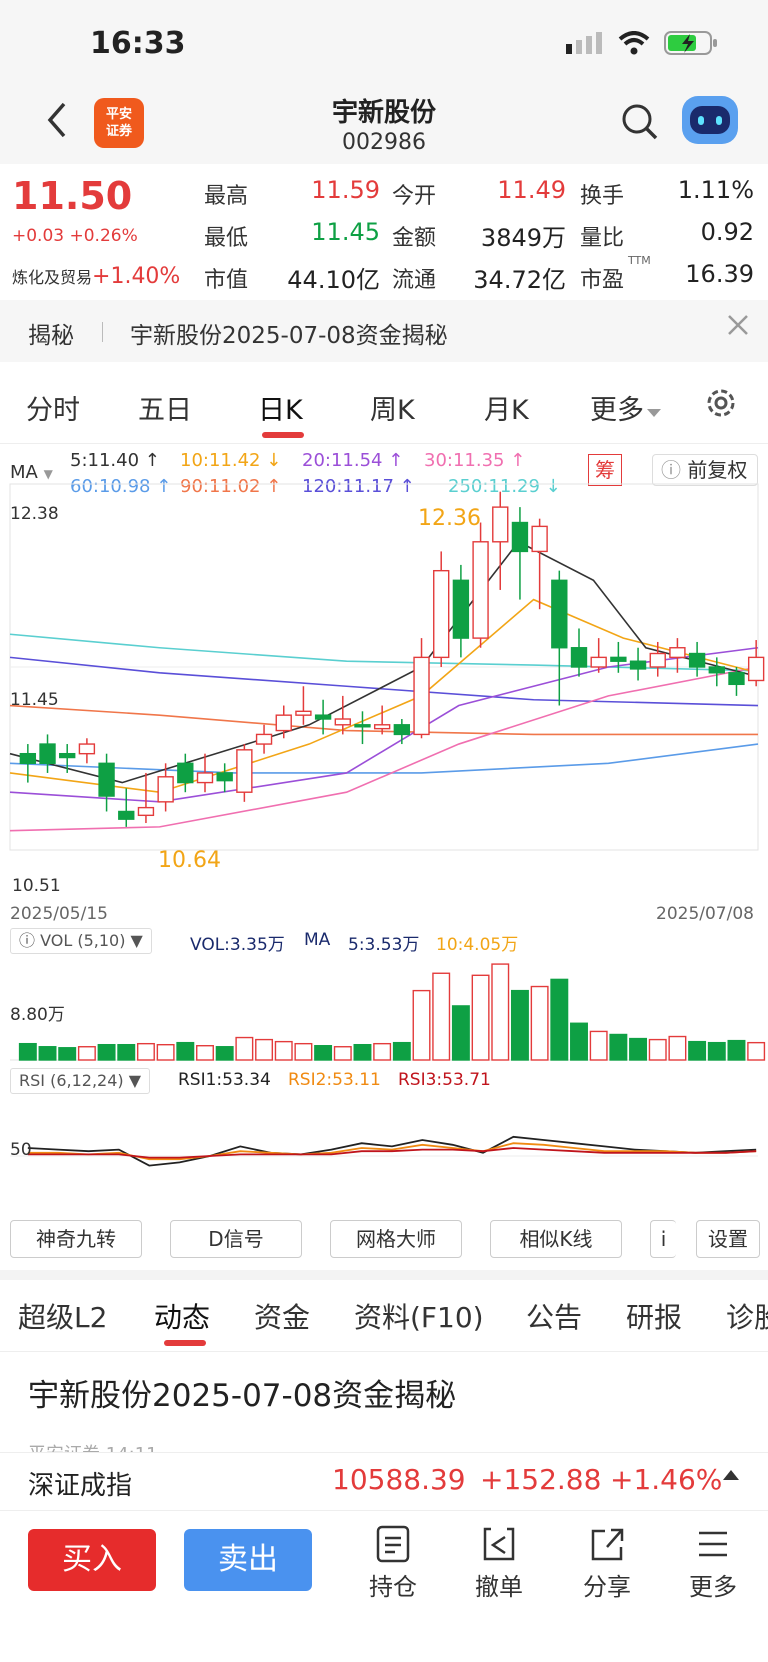 This screenshot has height=1662, width=768. I want to click on y-top-label: 12.38, so click(34, 514).